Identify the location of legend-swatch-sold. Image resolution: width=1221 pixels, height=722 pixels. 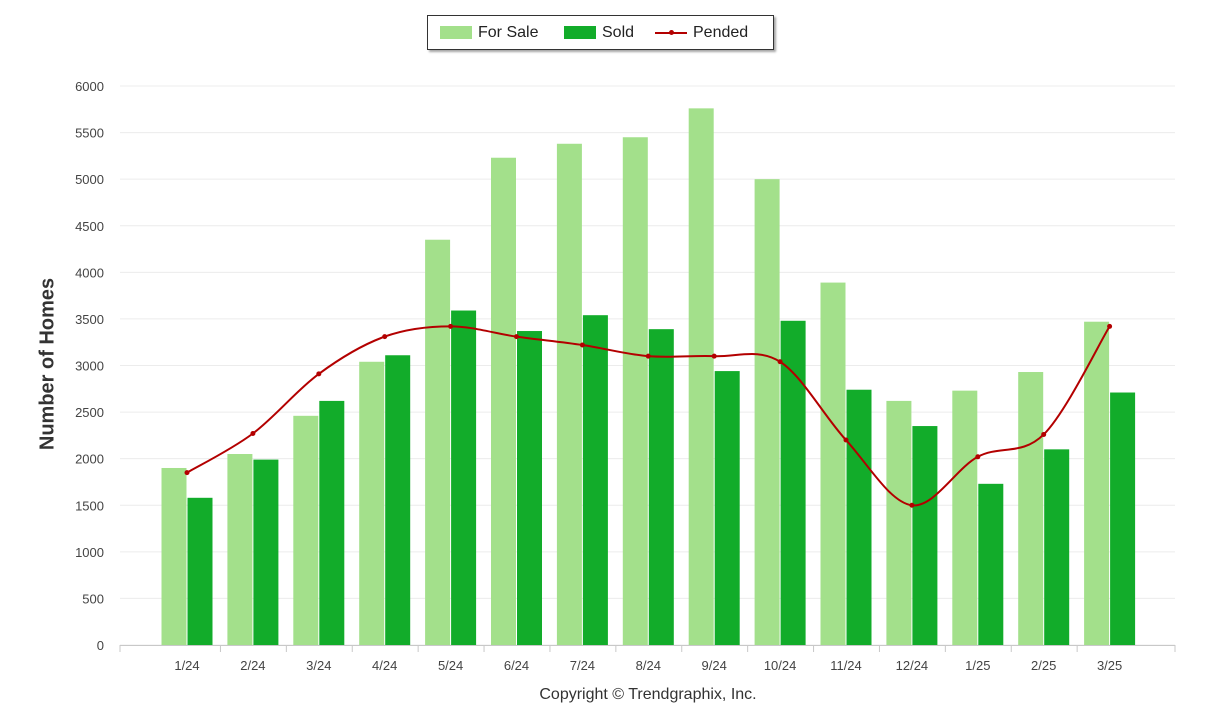
(580, 32).